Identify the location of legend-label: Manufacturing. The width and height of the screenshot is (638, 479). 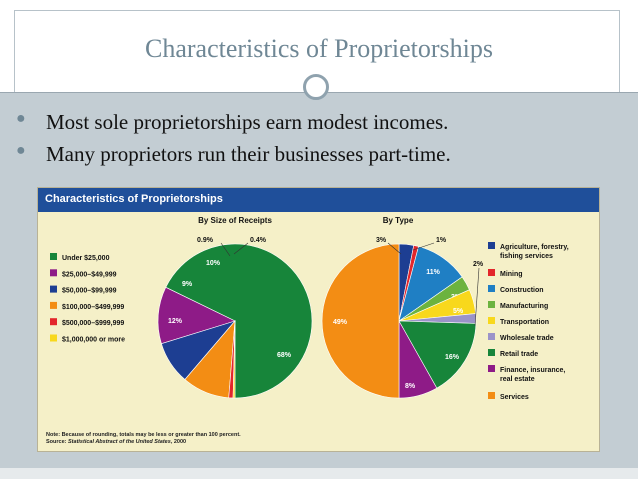
(524, 306).